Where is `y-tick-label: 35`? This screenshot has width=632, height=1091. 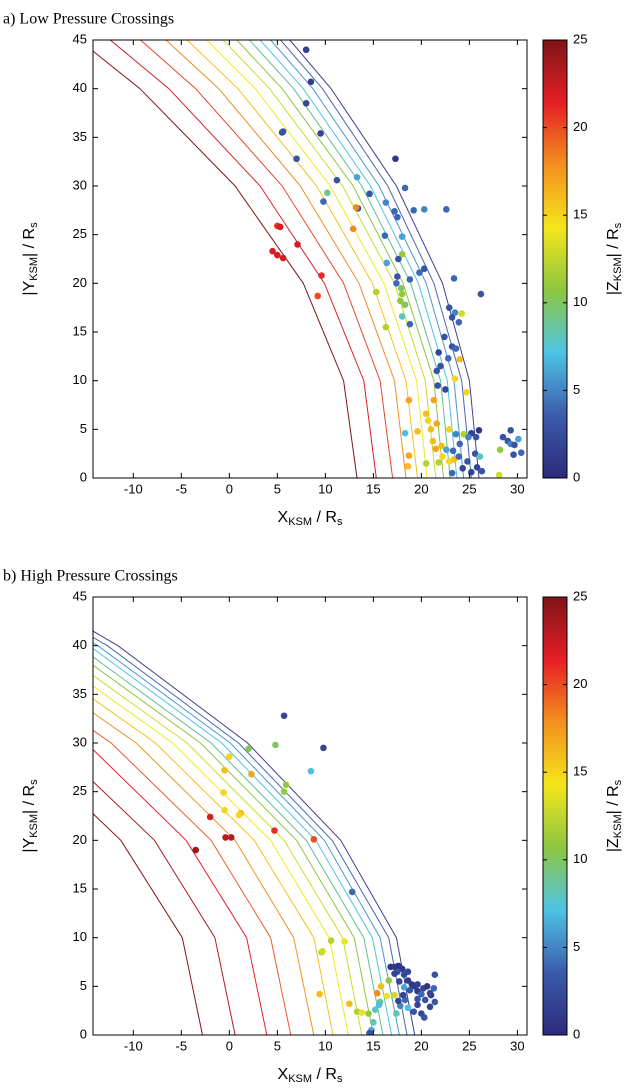
y-tick-label: 35 is located at coordinates (80, 136).